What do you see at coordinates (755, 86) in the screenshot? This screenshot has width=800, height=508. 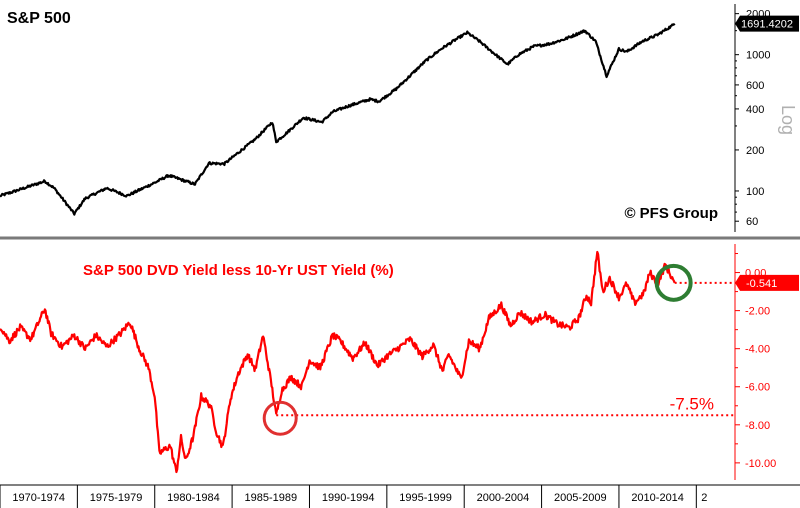 I see `top-y-tick-label: 600` at bounding box center [755, 86].